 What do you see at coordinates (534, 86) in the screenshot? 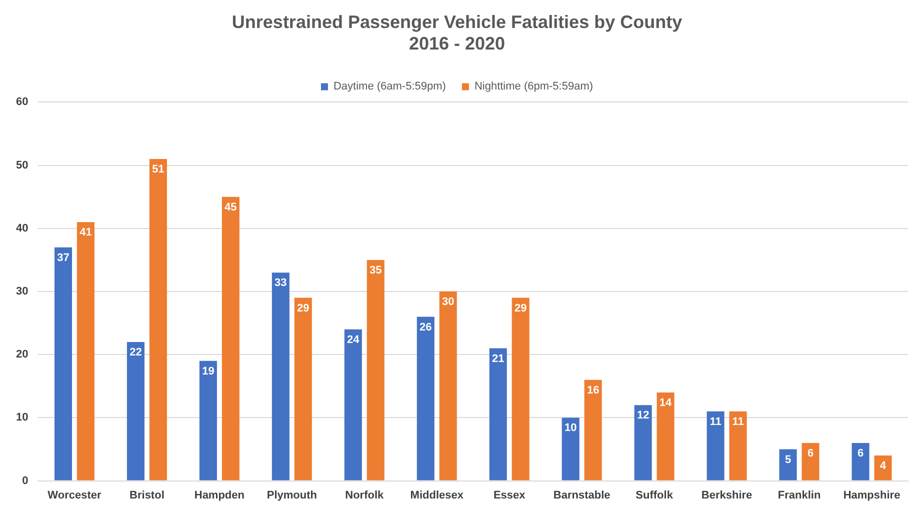
I see `legend-label: Nighttime (6pm-5:59am)` at bounding box center [534, 86].